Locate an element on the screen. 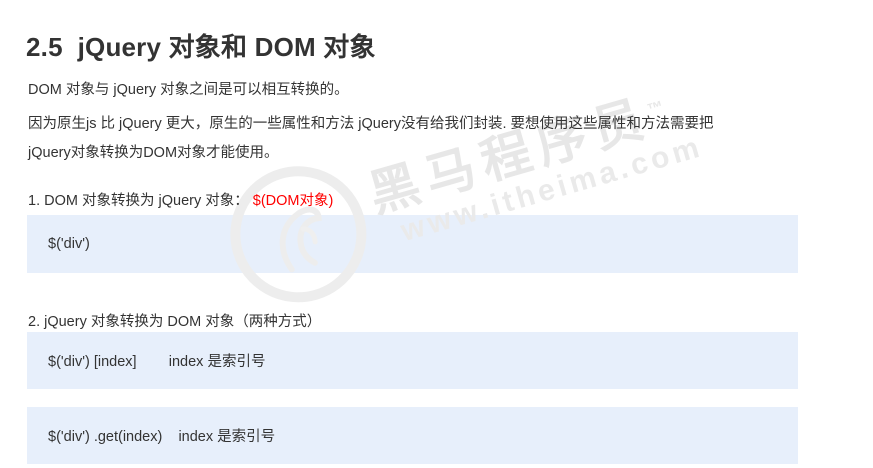  code-text: $('div') [index] index 是索引号 is located at coordinates (157, 362).